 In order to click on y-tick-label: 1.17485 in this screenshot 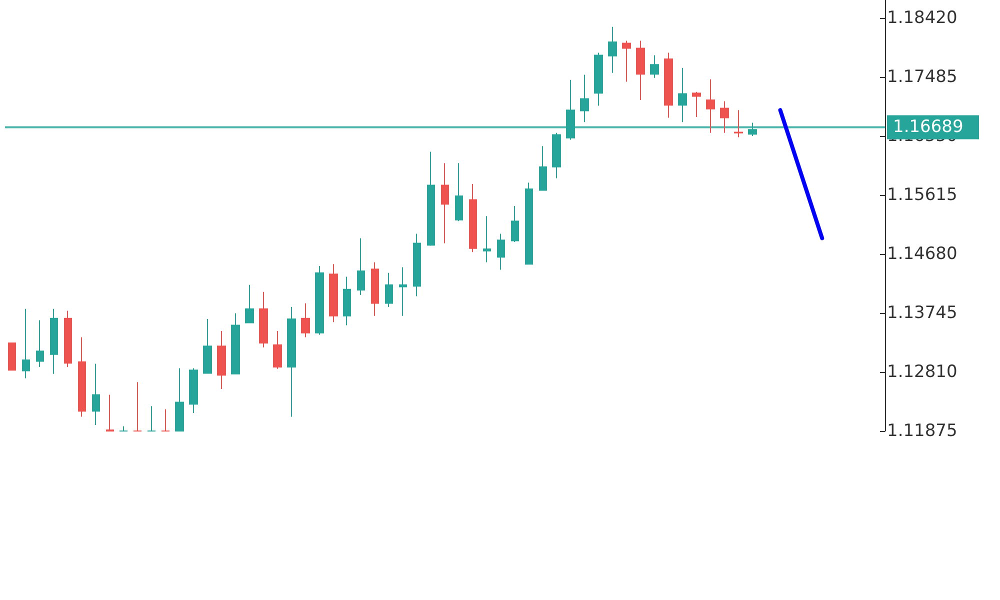, I will do `click(922, 76)`.